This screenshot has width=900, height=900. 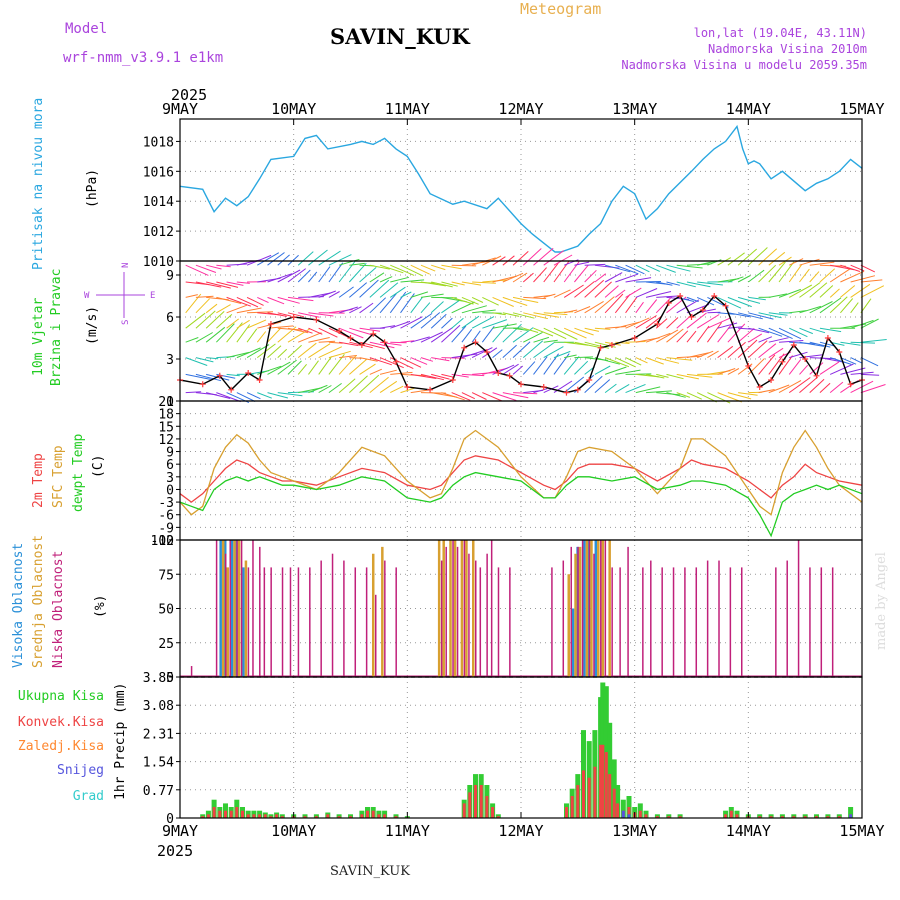 What do you see at coordinates (158, 706) in the screenshot?
I see `y-tick-label-precip: 3.08` at bounding box center [158, 706].